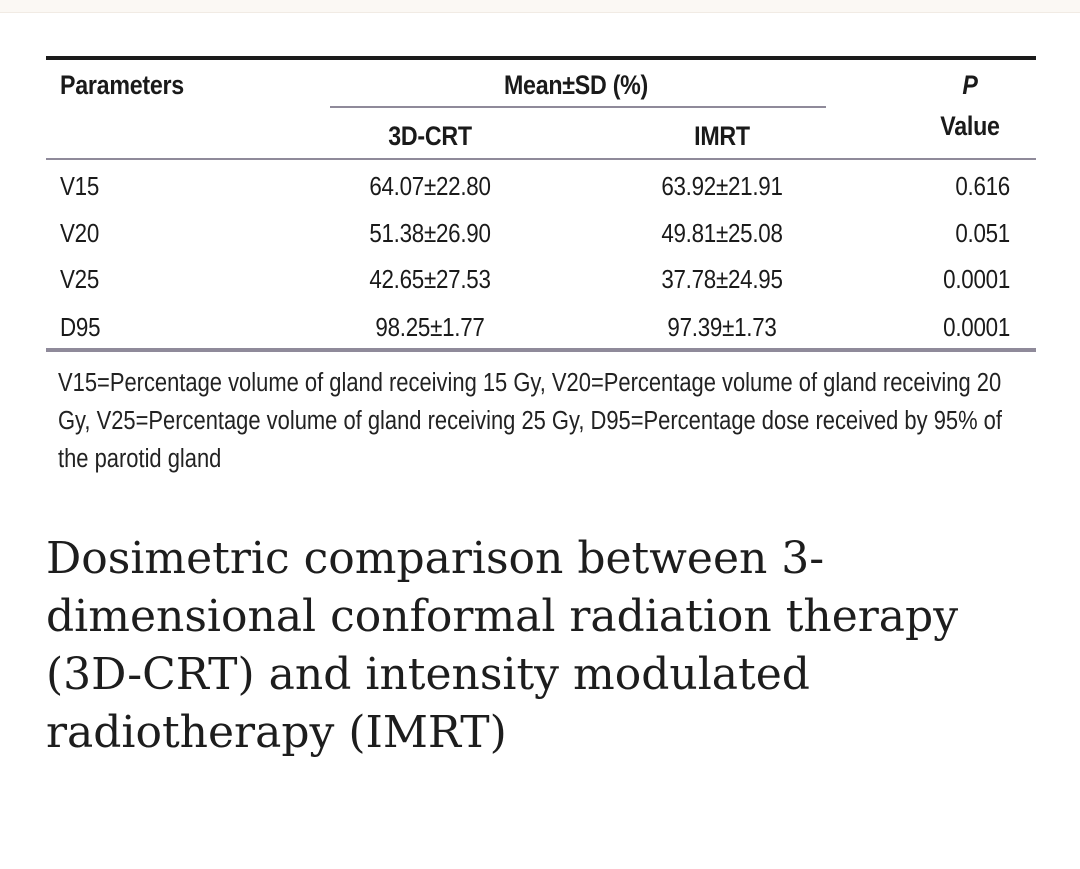 This screenshot has height=869, width=1080. What do you see at coordinates (430, 327) in the screenshot?
I see `row-3dcrt-value: 98.25±1.77` at bounding box center [430, 327].